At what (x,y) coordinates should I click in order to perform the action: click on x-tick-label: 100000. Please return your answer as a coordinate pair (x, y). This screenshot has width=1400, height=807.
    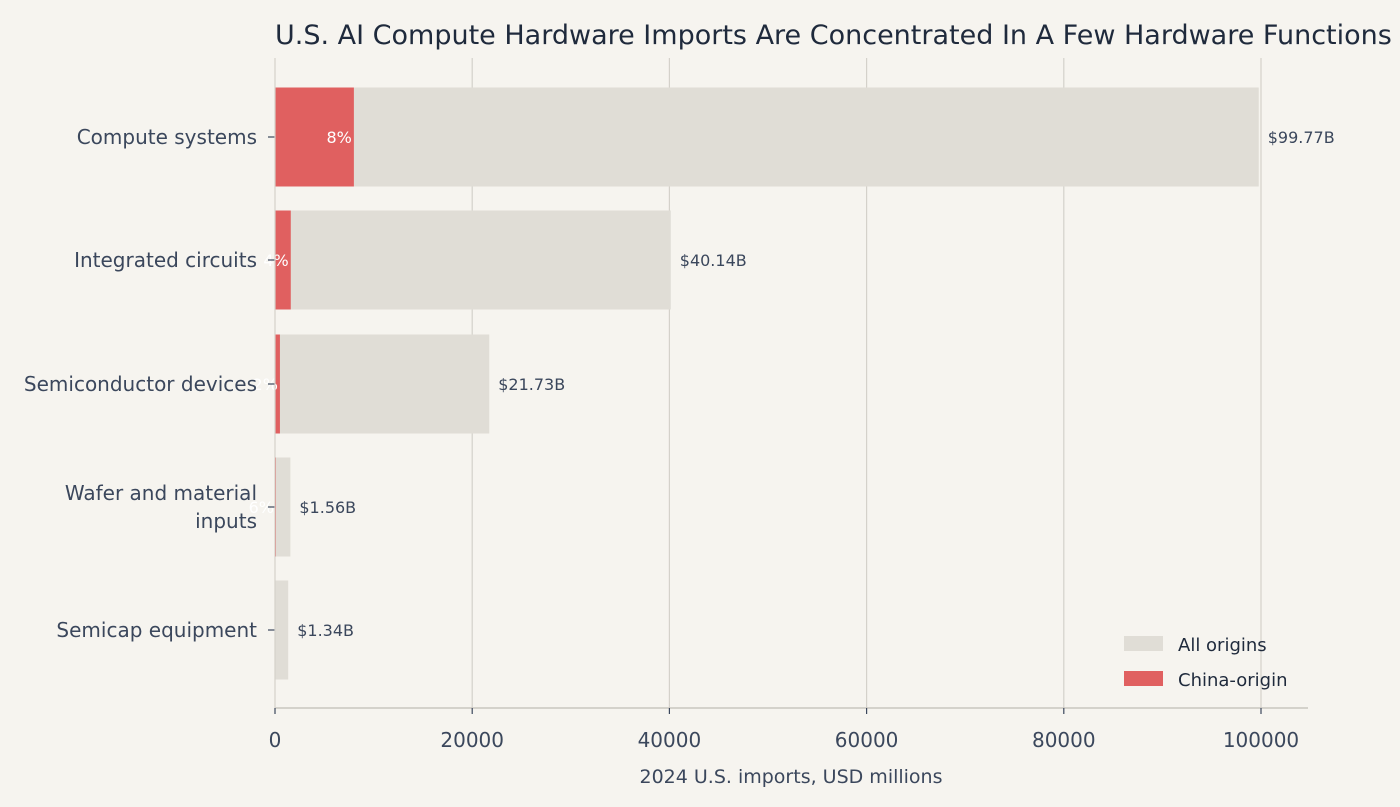
    Looking at the image, I should click on (1261, 740).